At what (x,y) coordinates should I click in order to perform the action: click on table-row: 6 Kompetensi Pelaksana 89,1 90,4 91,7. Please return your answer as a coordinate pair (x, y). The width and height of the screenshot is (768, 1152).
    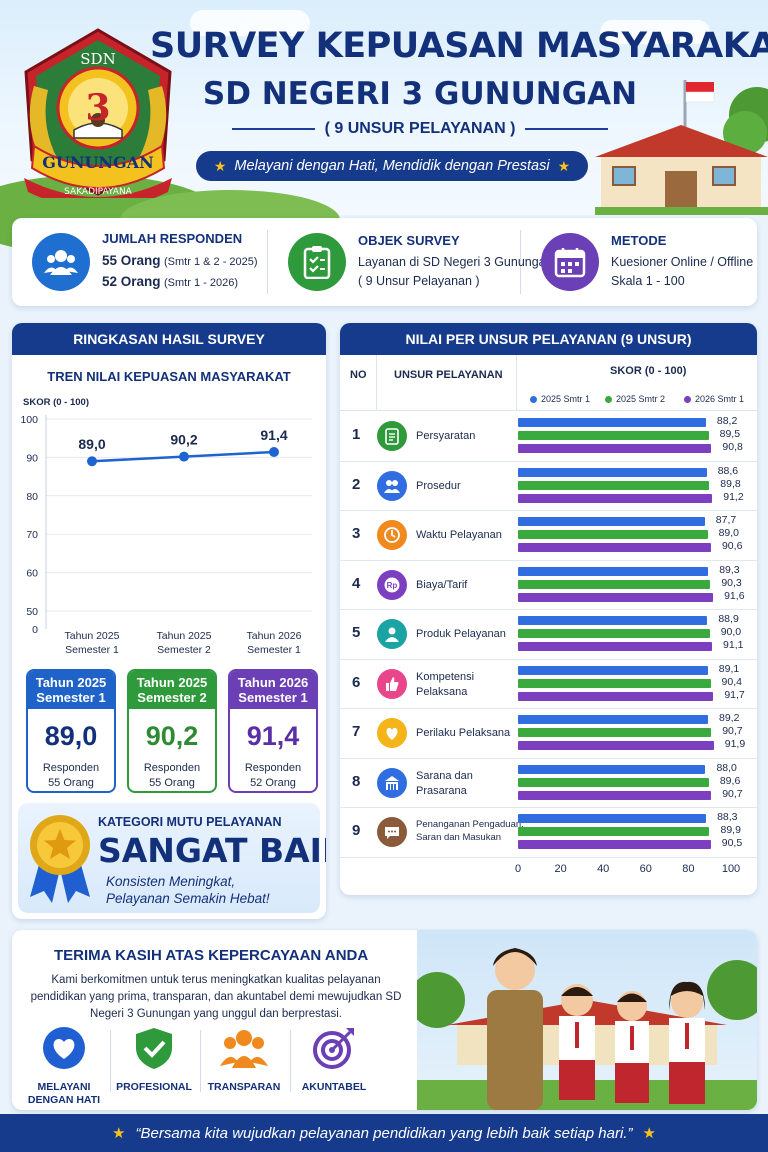
    Looking at the image, I should click on (548, 684).